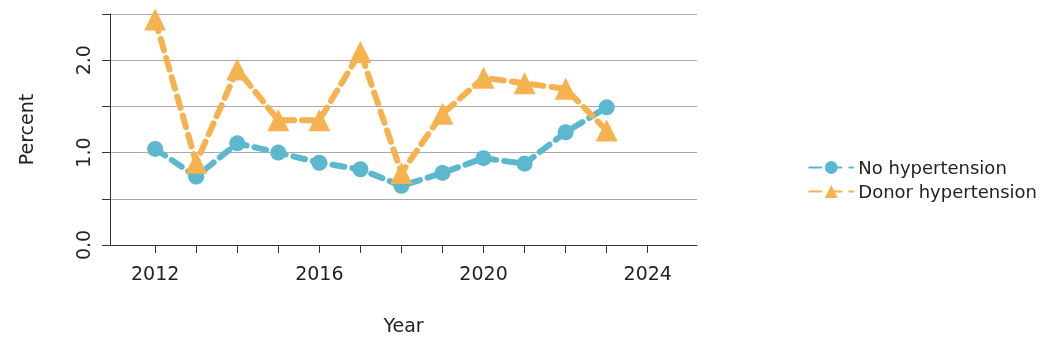 This screenshot has width=1050, height=359. I want to click on x-axis-title: Year, so click(403, 324).